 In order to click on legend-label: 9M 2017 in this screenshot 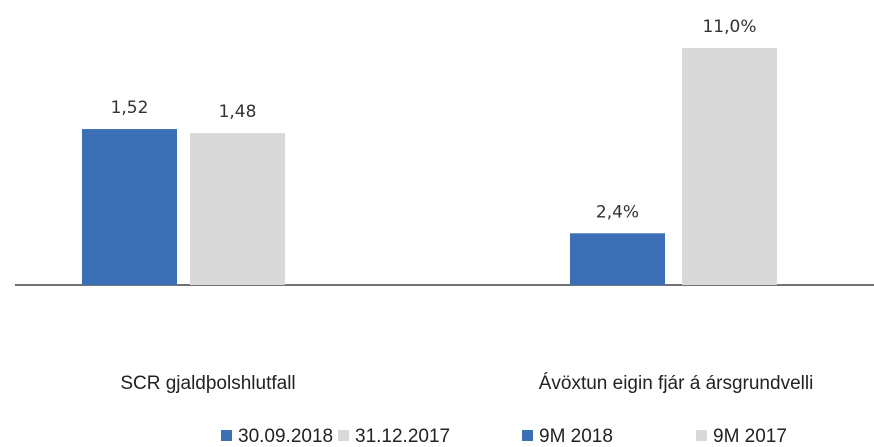, I will do `click(750, 436)`.